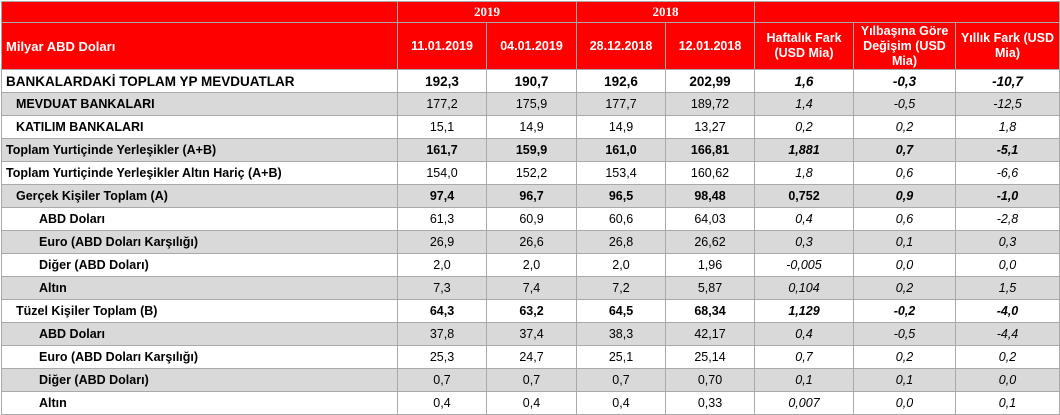 This screenshot has height=415, width=1060. I want to click on value-cell: 96,5, so click(621, 196).